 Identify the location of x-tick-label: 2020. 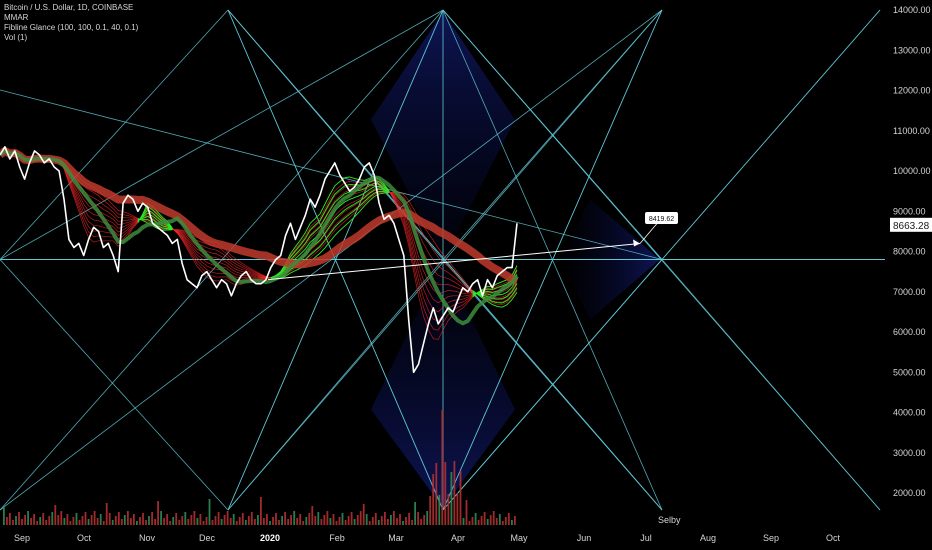
(270, 538).